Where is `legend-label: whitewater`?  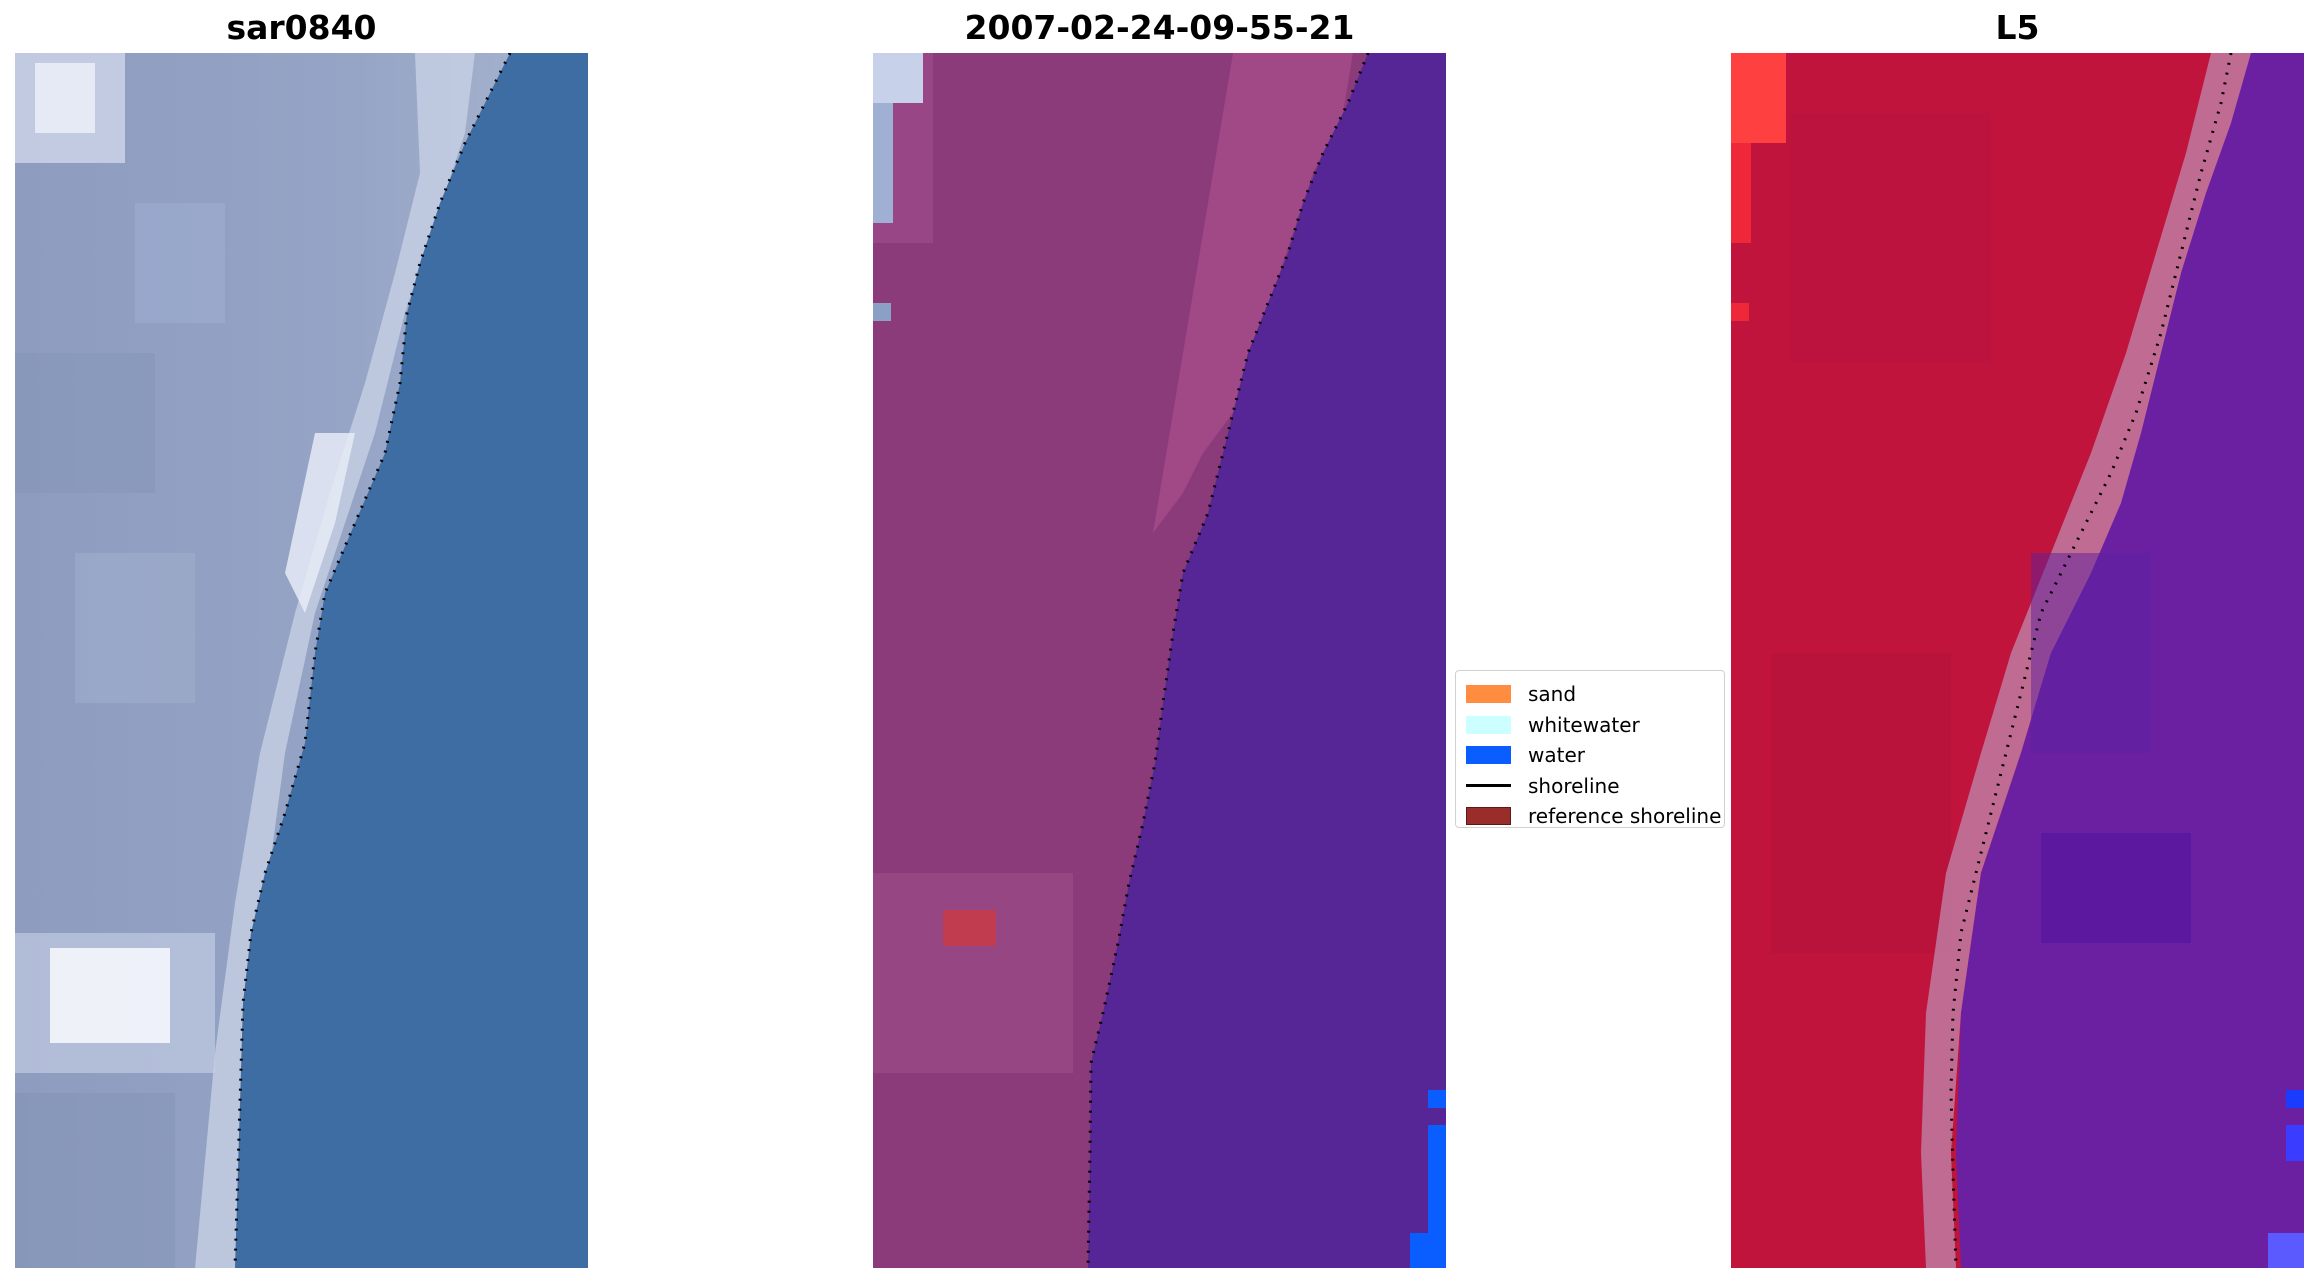
legend-label: whitewater is located at coordinates (1584, 724).